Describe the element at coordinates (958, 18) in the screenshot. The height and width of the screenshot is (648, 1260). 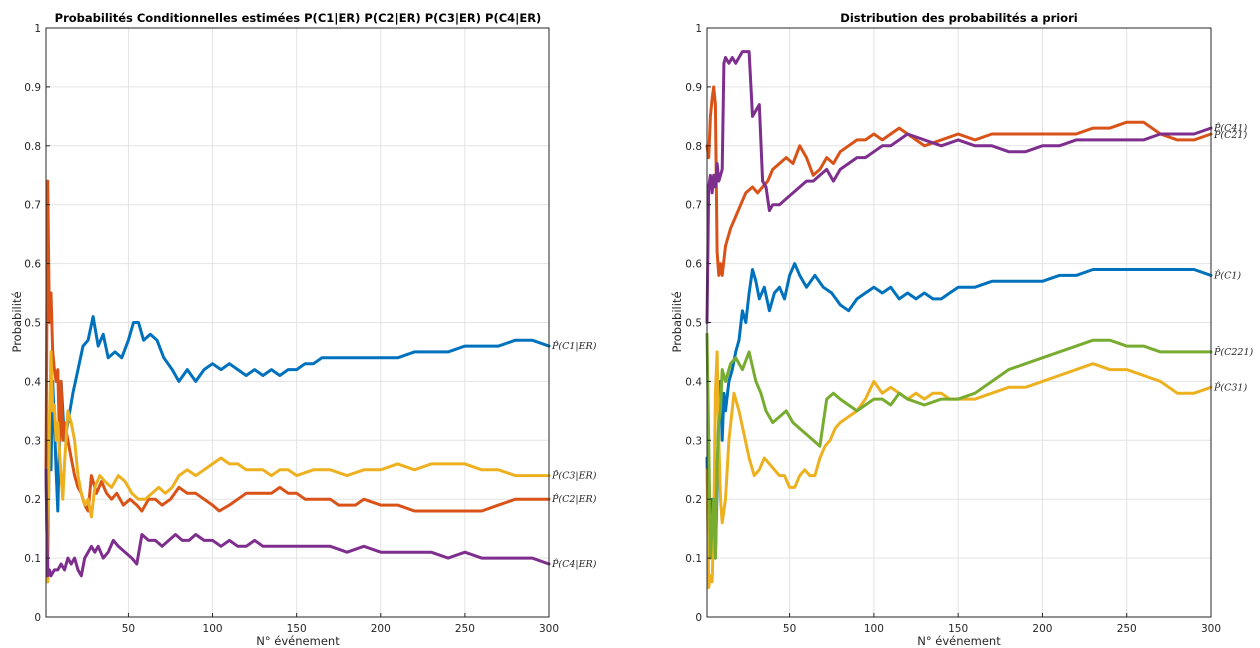
I see `chart-title: Distribution des probabilités a priori` at that location.